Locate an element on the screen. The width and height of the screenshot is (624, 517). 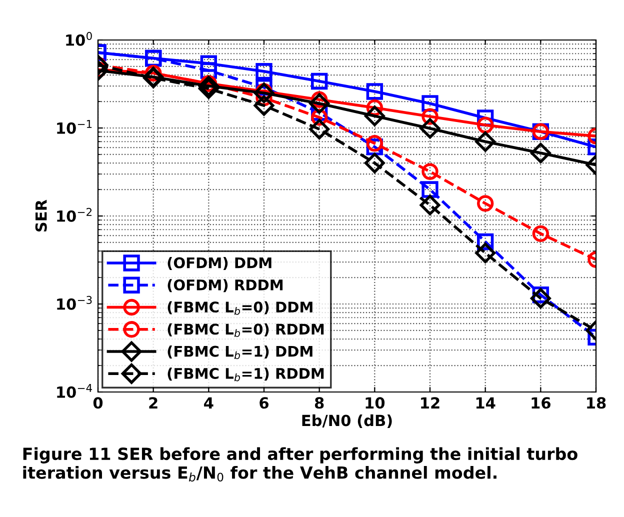
x-tick-label: 14 is located at coordinates (486, 402).